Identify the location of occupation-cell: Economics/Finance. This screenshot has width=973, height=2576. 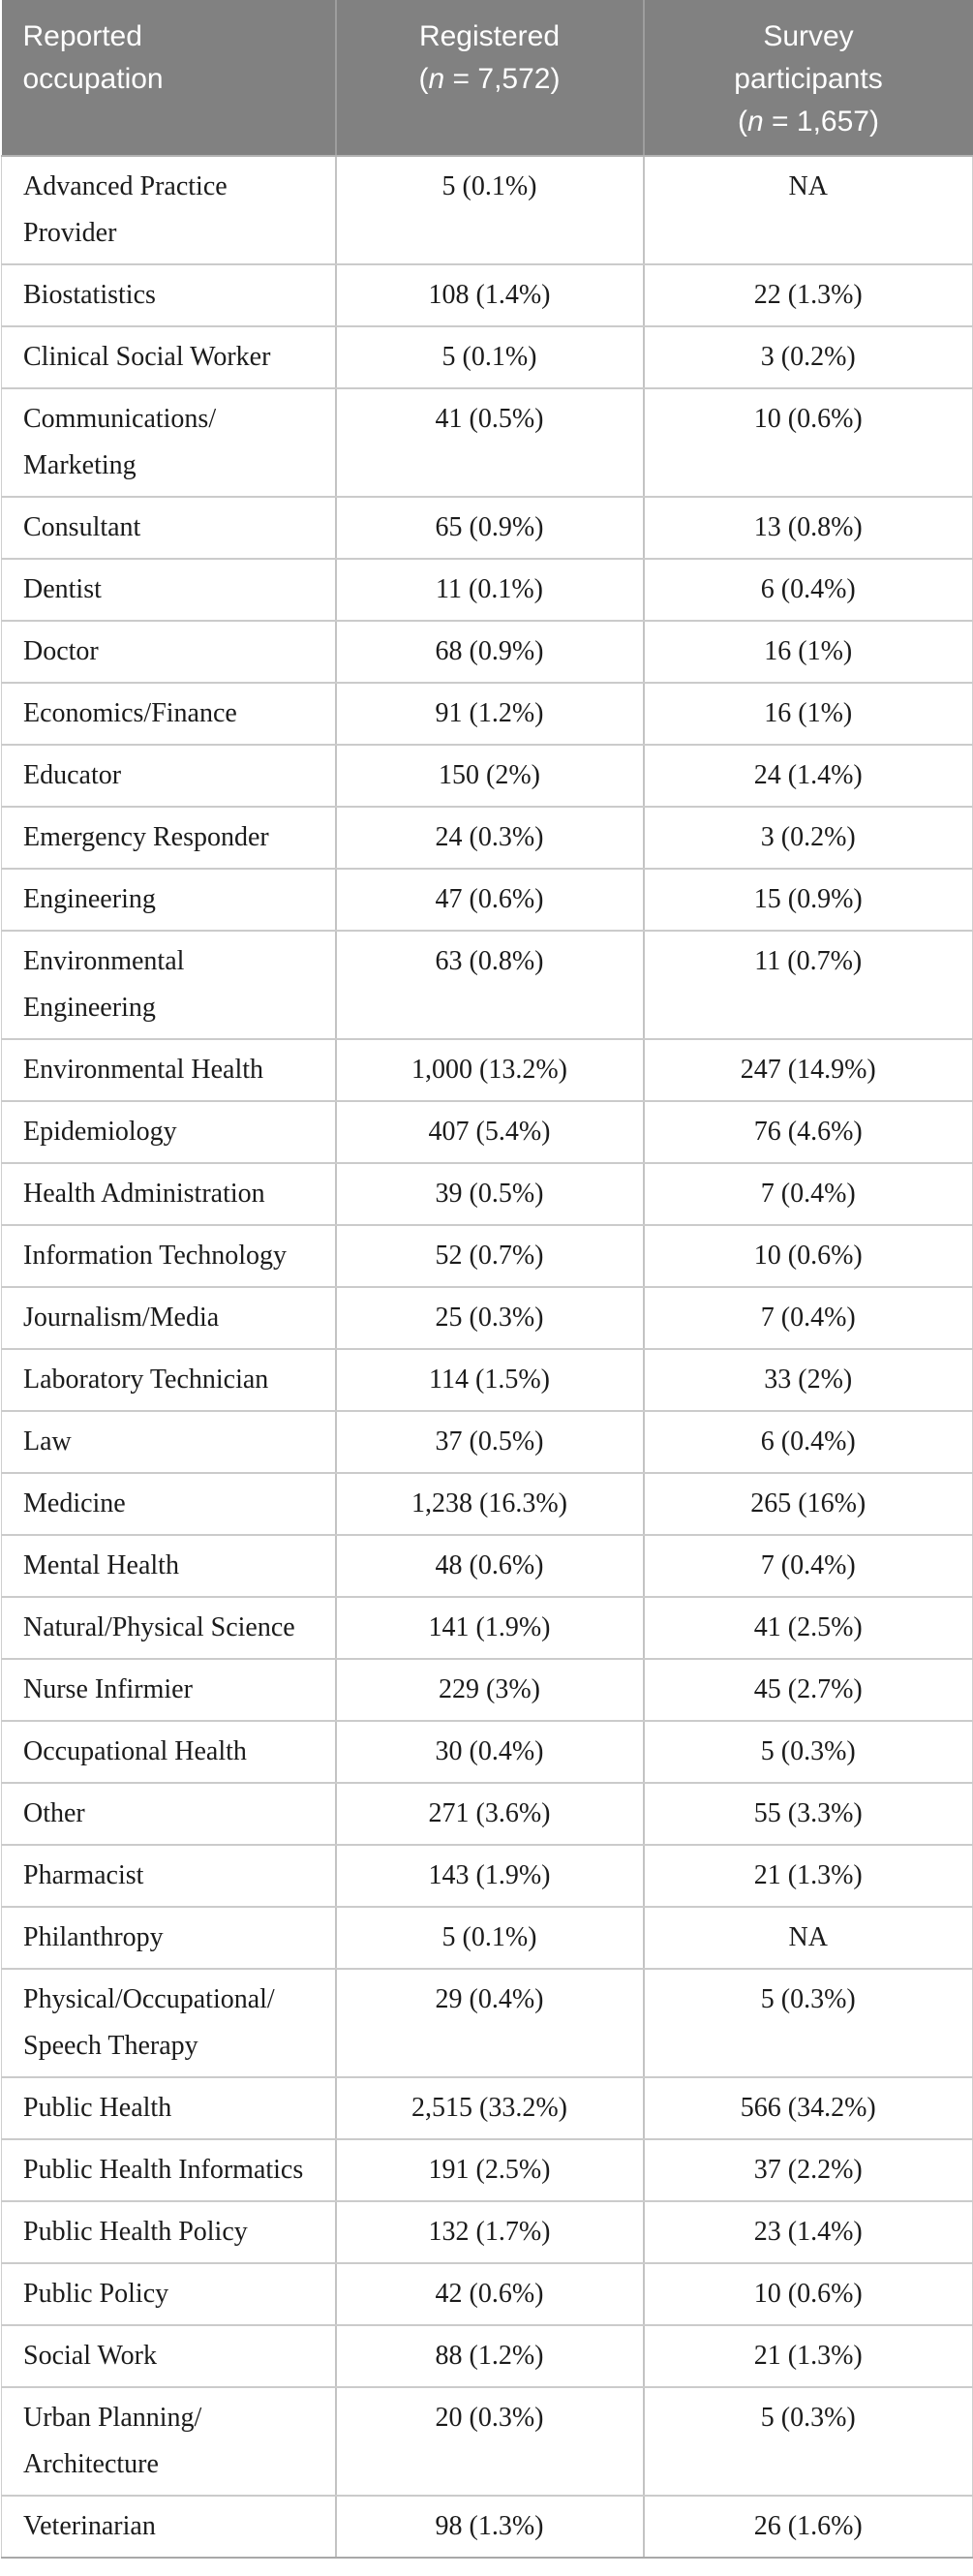
(168, 714).